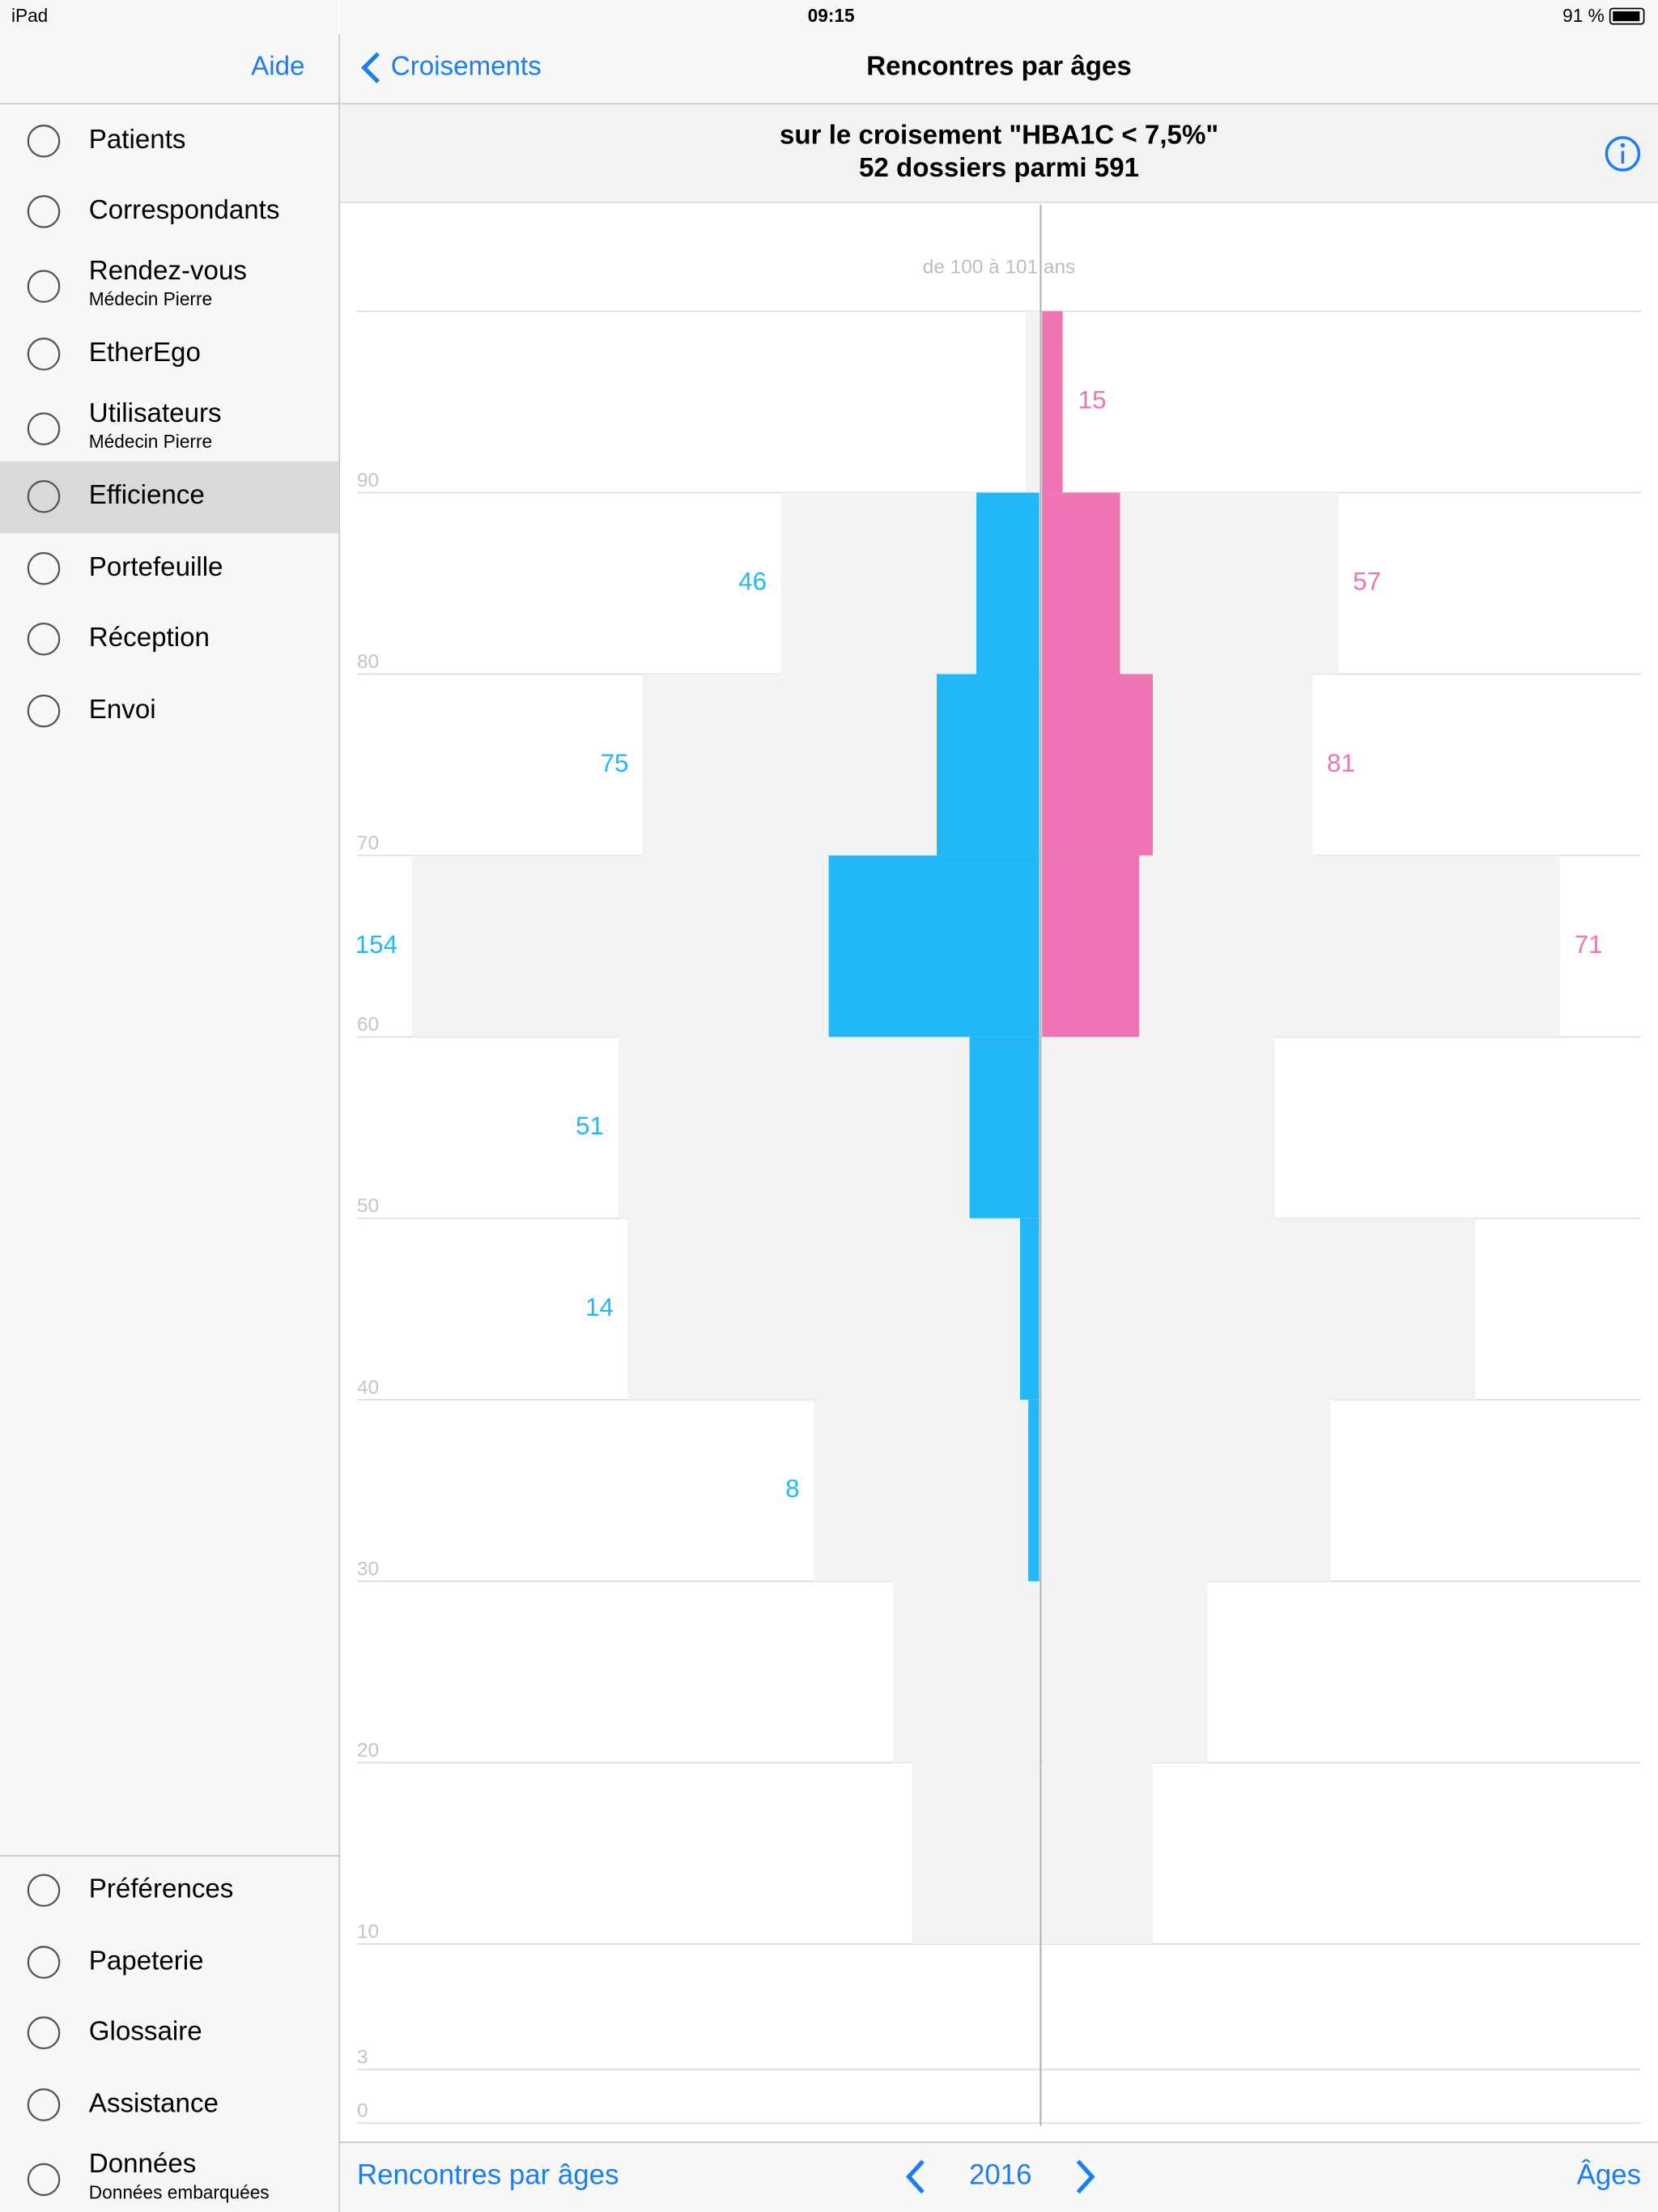 This screenshot has height=2212, width=1658. What do you see at coordinates (156, 567) in the screenshot?
I see `menu-label: Portefeuille` at bounding box center [156, 567].